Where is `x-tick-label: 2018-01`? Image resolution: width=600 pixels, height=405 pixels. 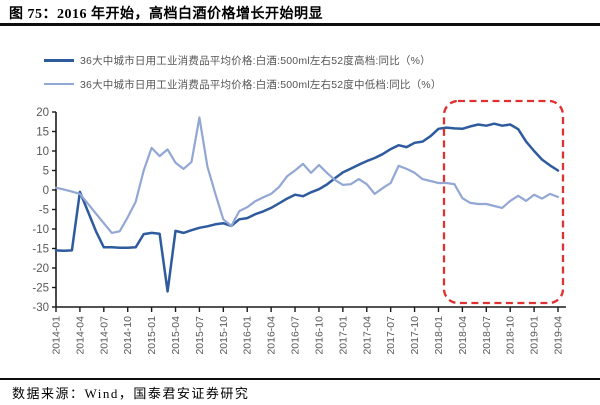
x-tick-label: 2018-01 is located at coordinates (439, 335).